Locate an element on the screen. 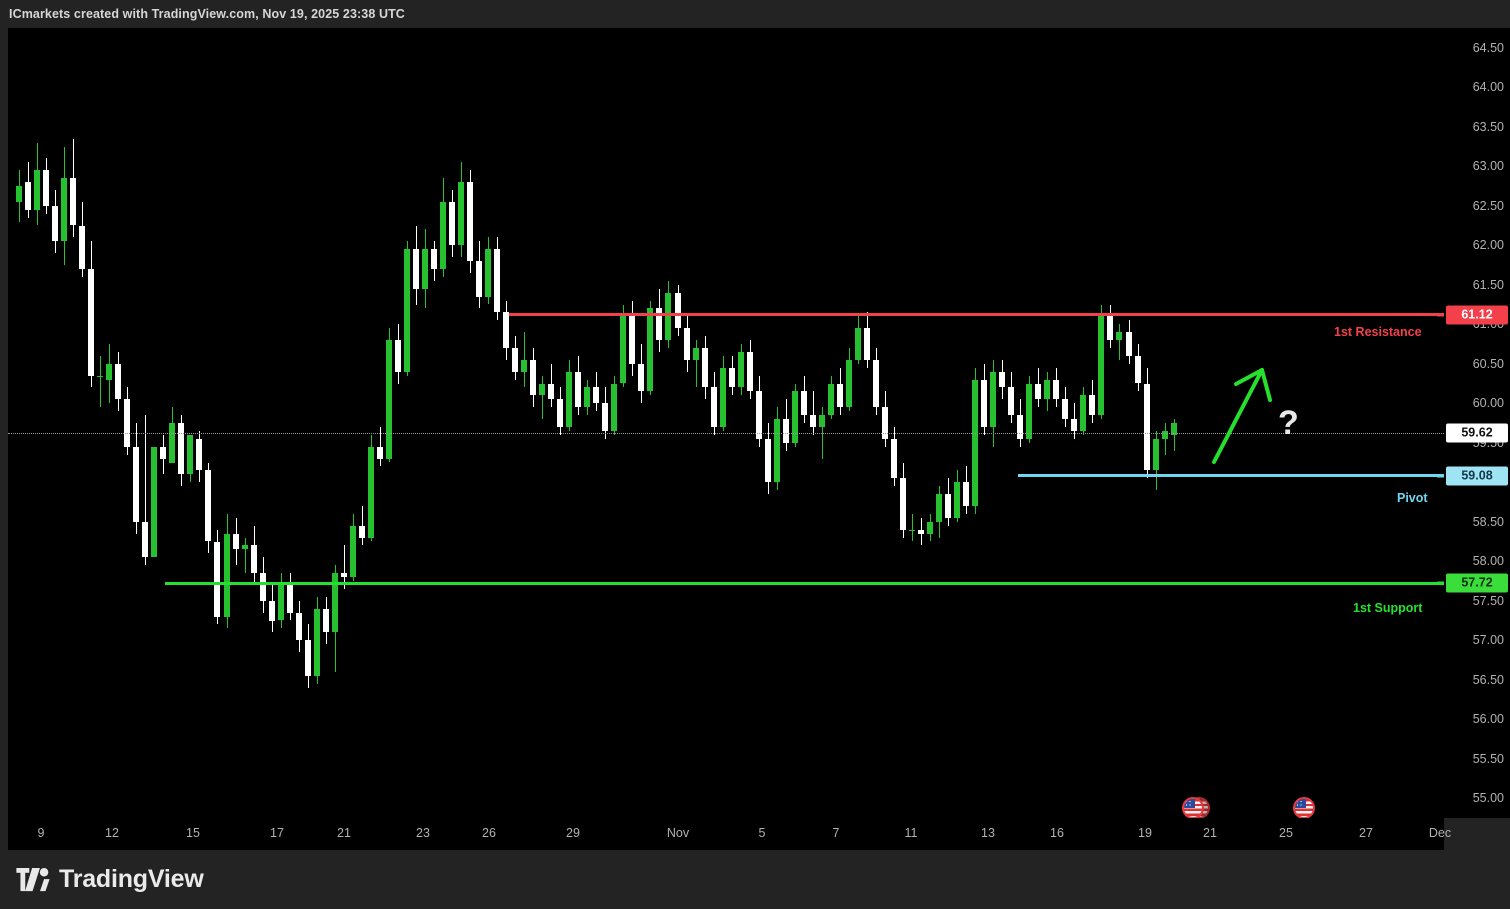 The width and height of the screenshot is (1510, 909). price-badge-current: 59.62 is located at coordinates (1477, 433).